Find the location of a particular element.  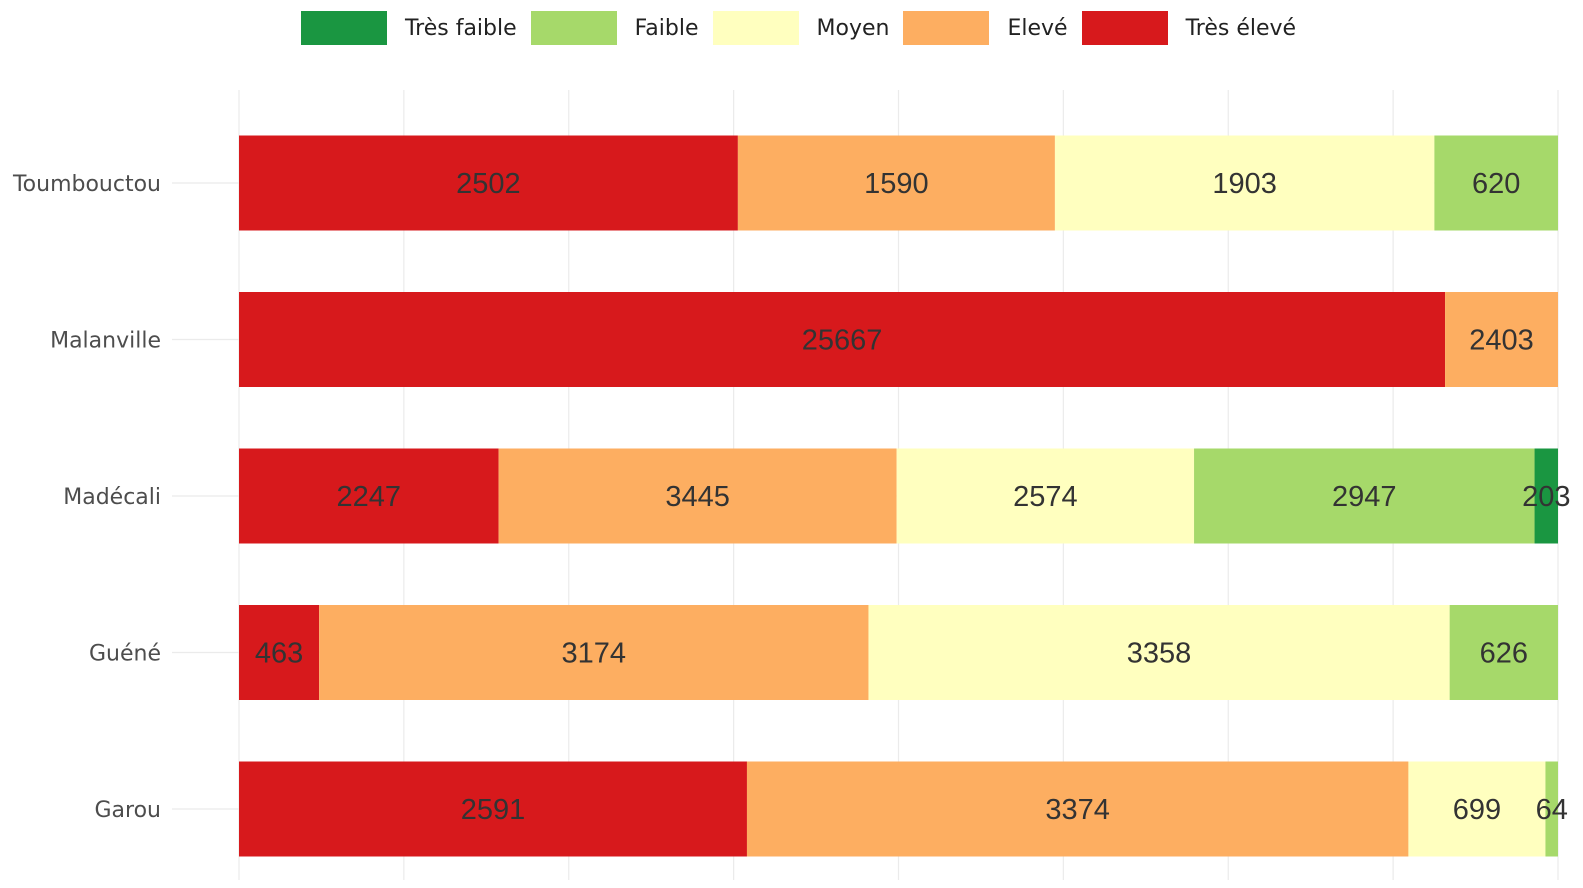

legend-label: Faible is located at coordinates (666, 28).